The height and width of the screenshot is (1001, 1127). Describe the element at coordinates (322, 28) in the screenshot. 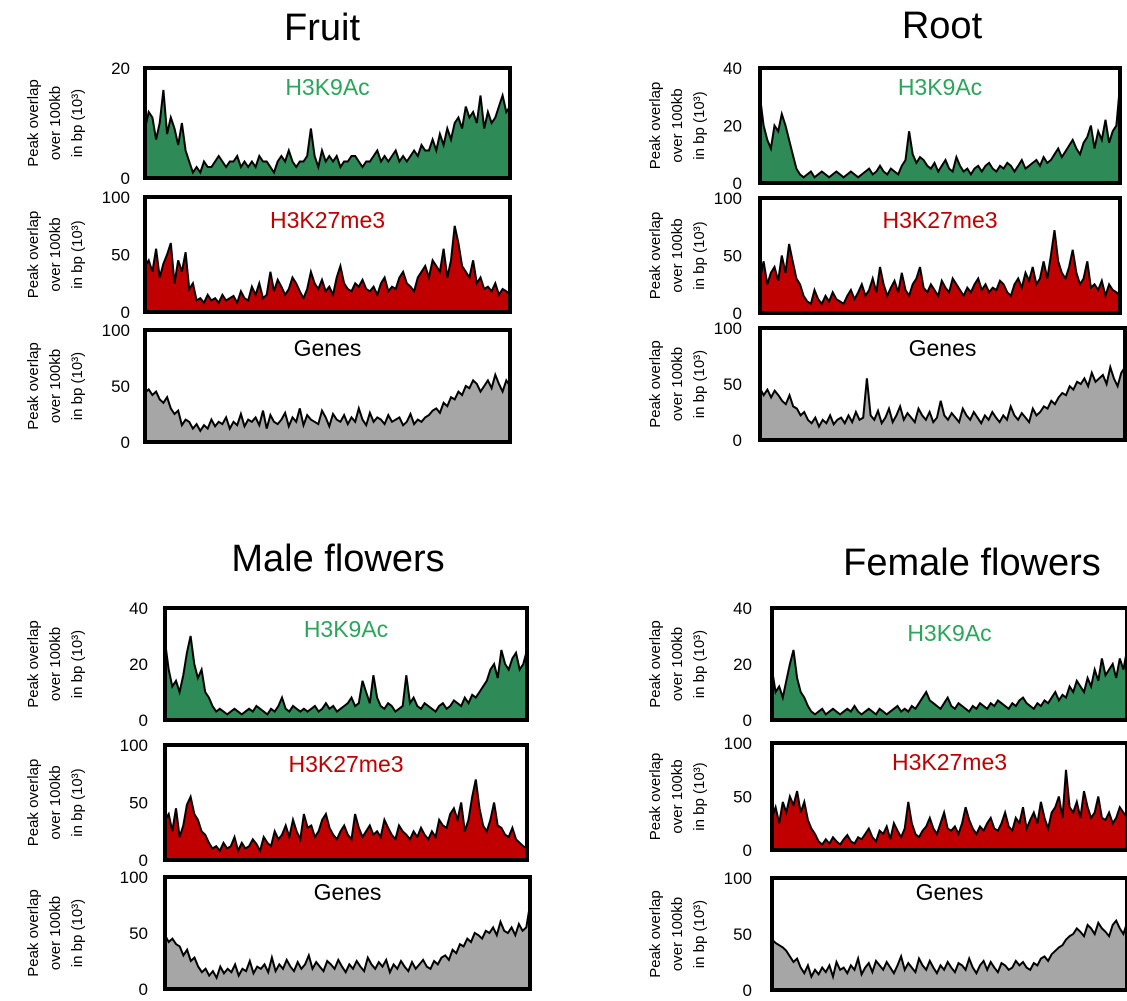

I see `panel-title: Fruit` at that location.